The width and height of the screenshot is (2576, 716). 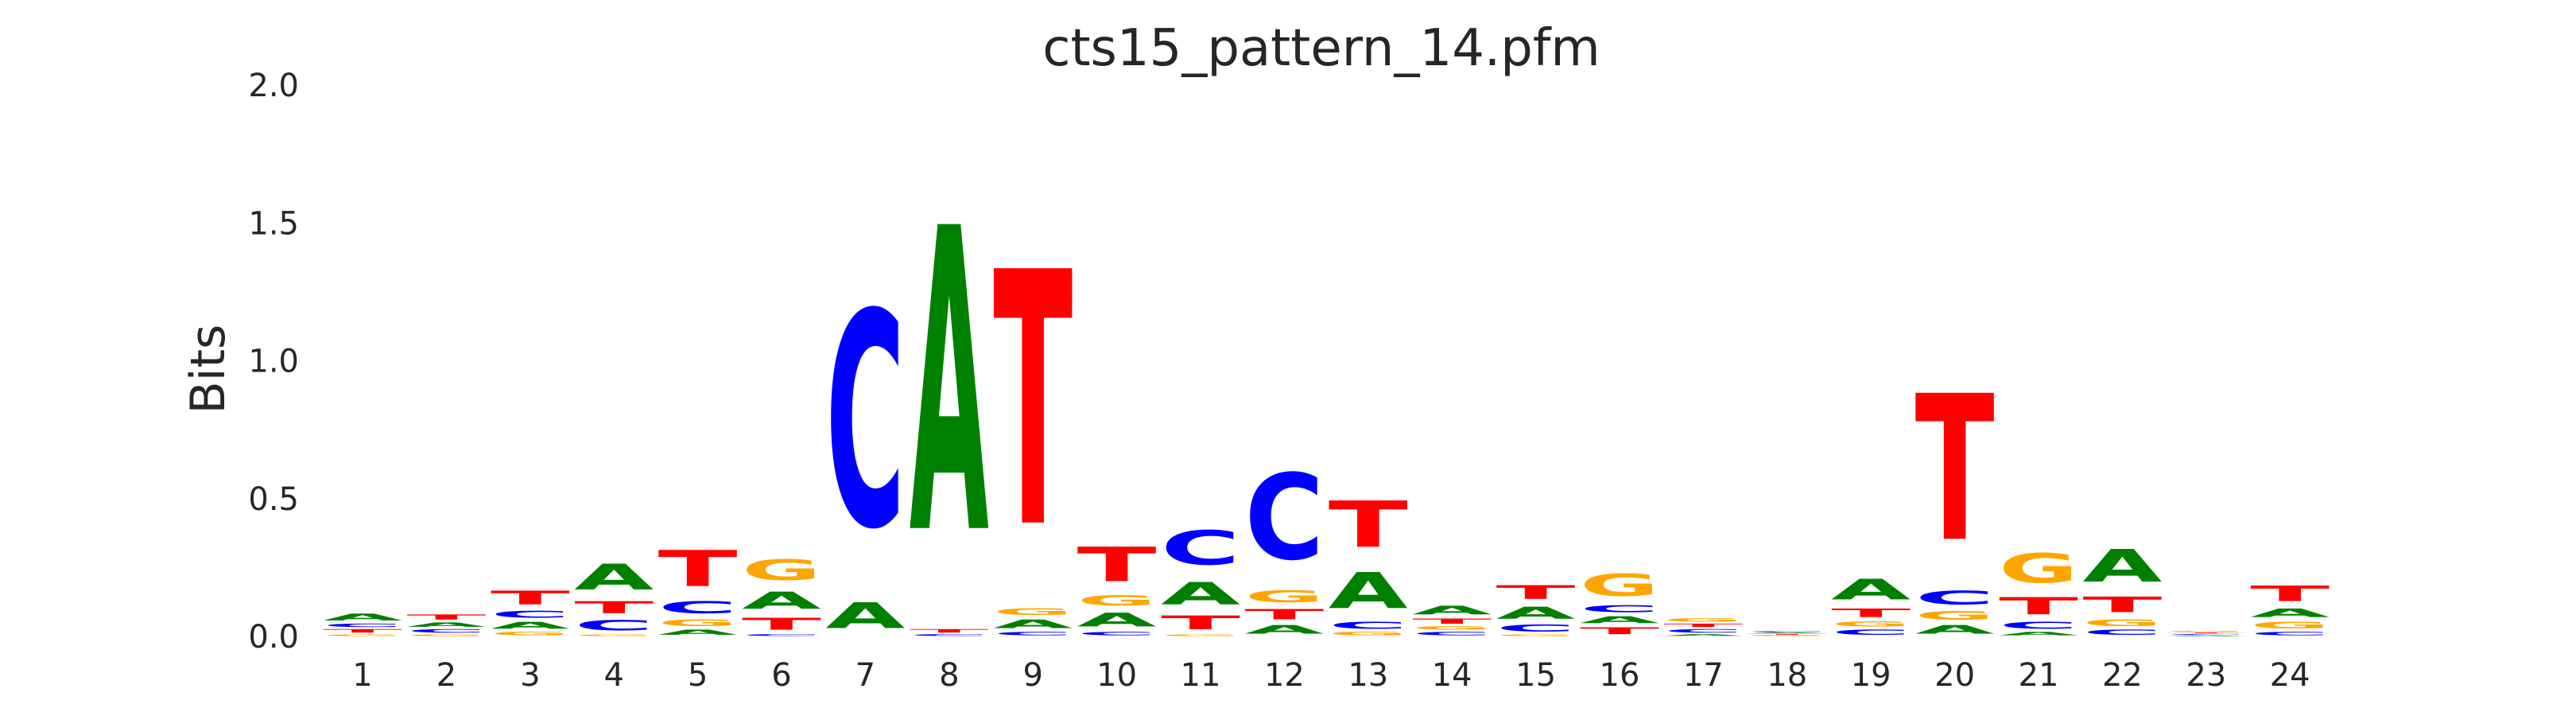 What do you see at coordinates (949, 675) in the screenshot?
I see `x-tick-label: 8` at bounding box center [949, 675].